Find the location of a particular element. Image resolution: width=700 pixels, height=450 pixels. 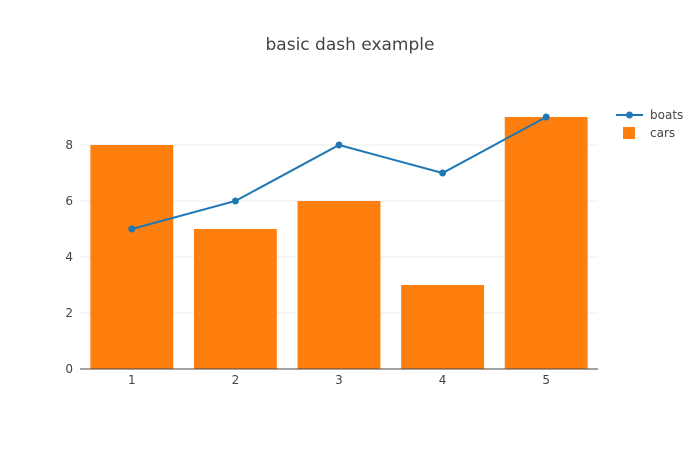

legend-item-cars: cars is located at coordinates (649, 133).